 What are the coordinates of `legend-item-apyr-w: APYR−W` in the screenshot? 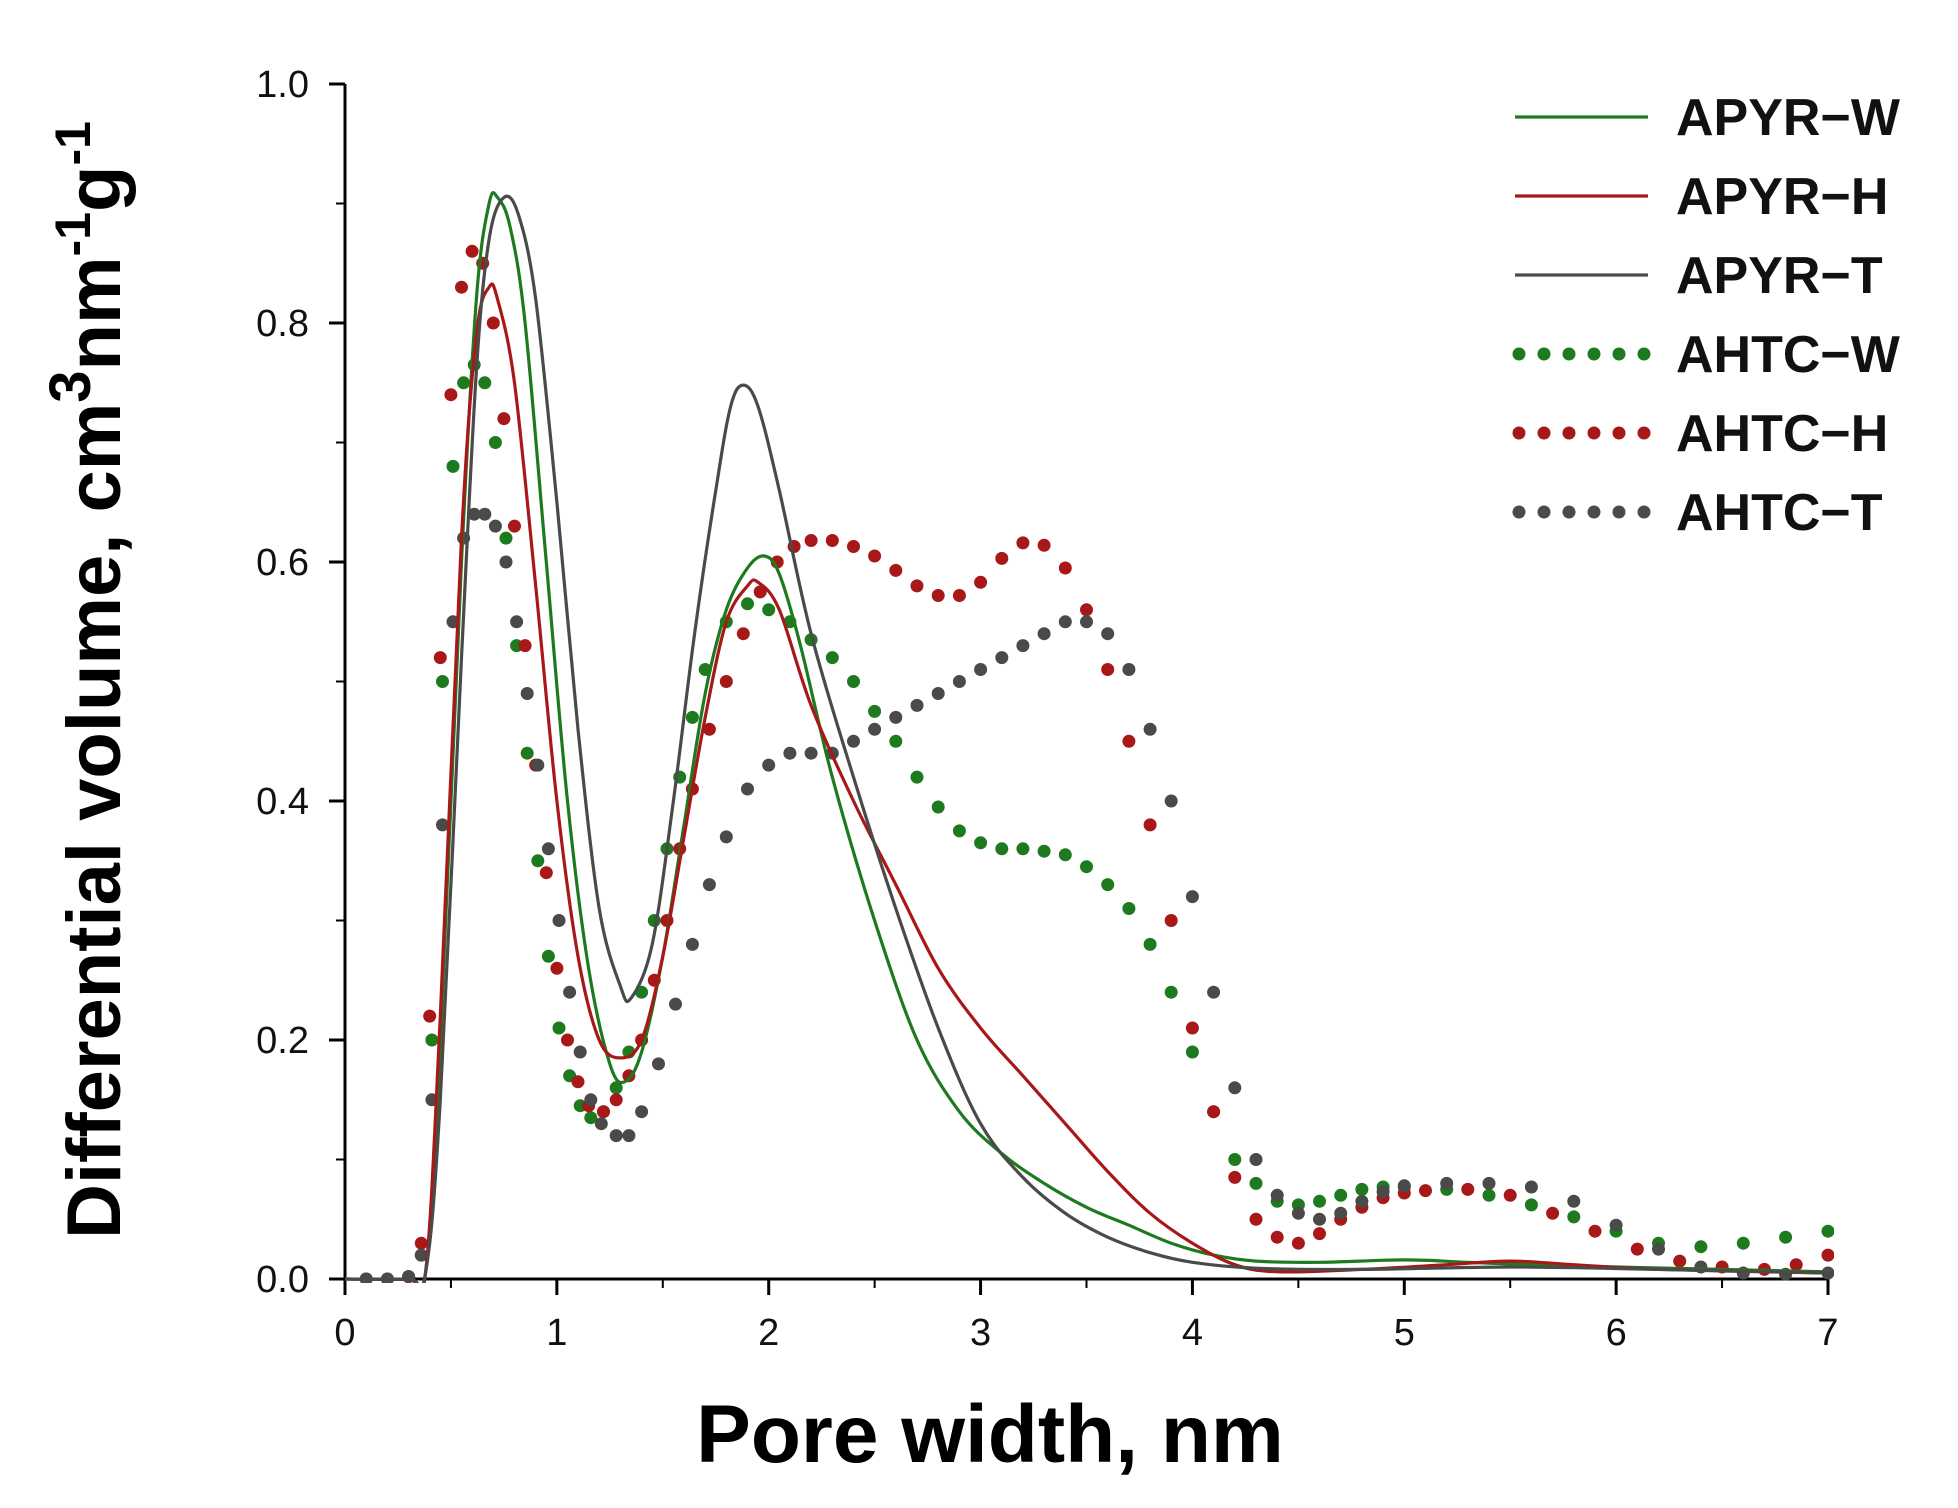 It's located at (1708, 118).